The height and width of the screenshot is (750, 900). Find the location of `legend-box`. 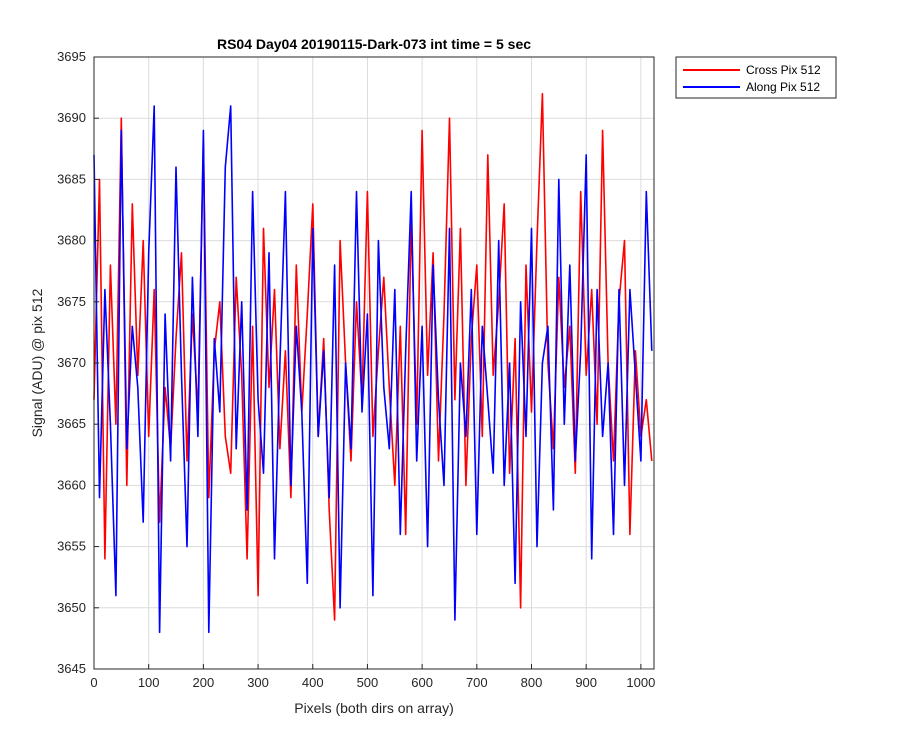

legend-box is located at coordinates (756, 77).